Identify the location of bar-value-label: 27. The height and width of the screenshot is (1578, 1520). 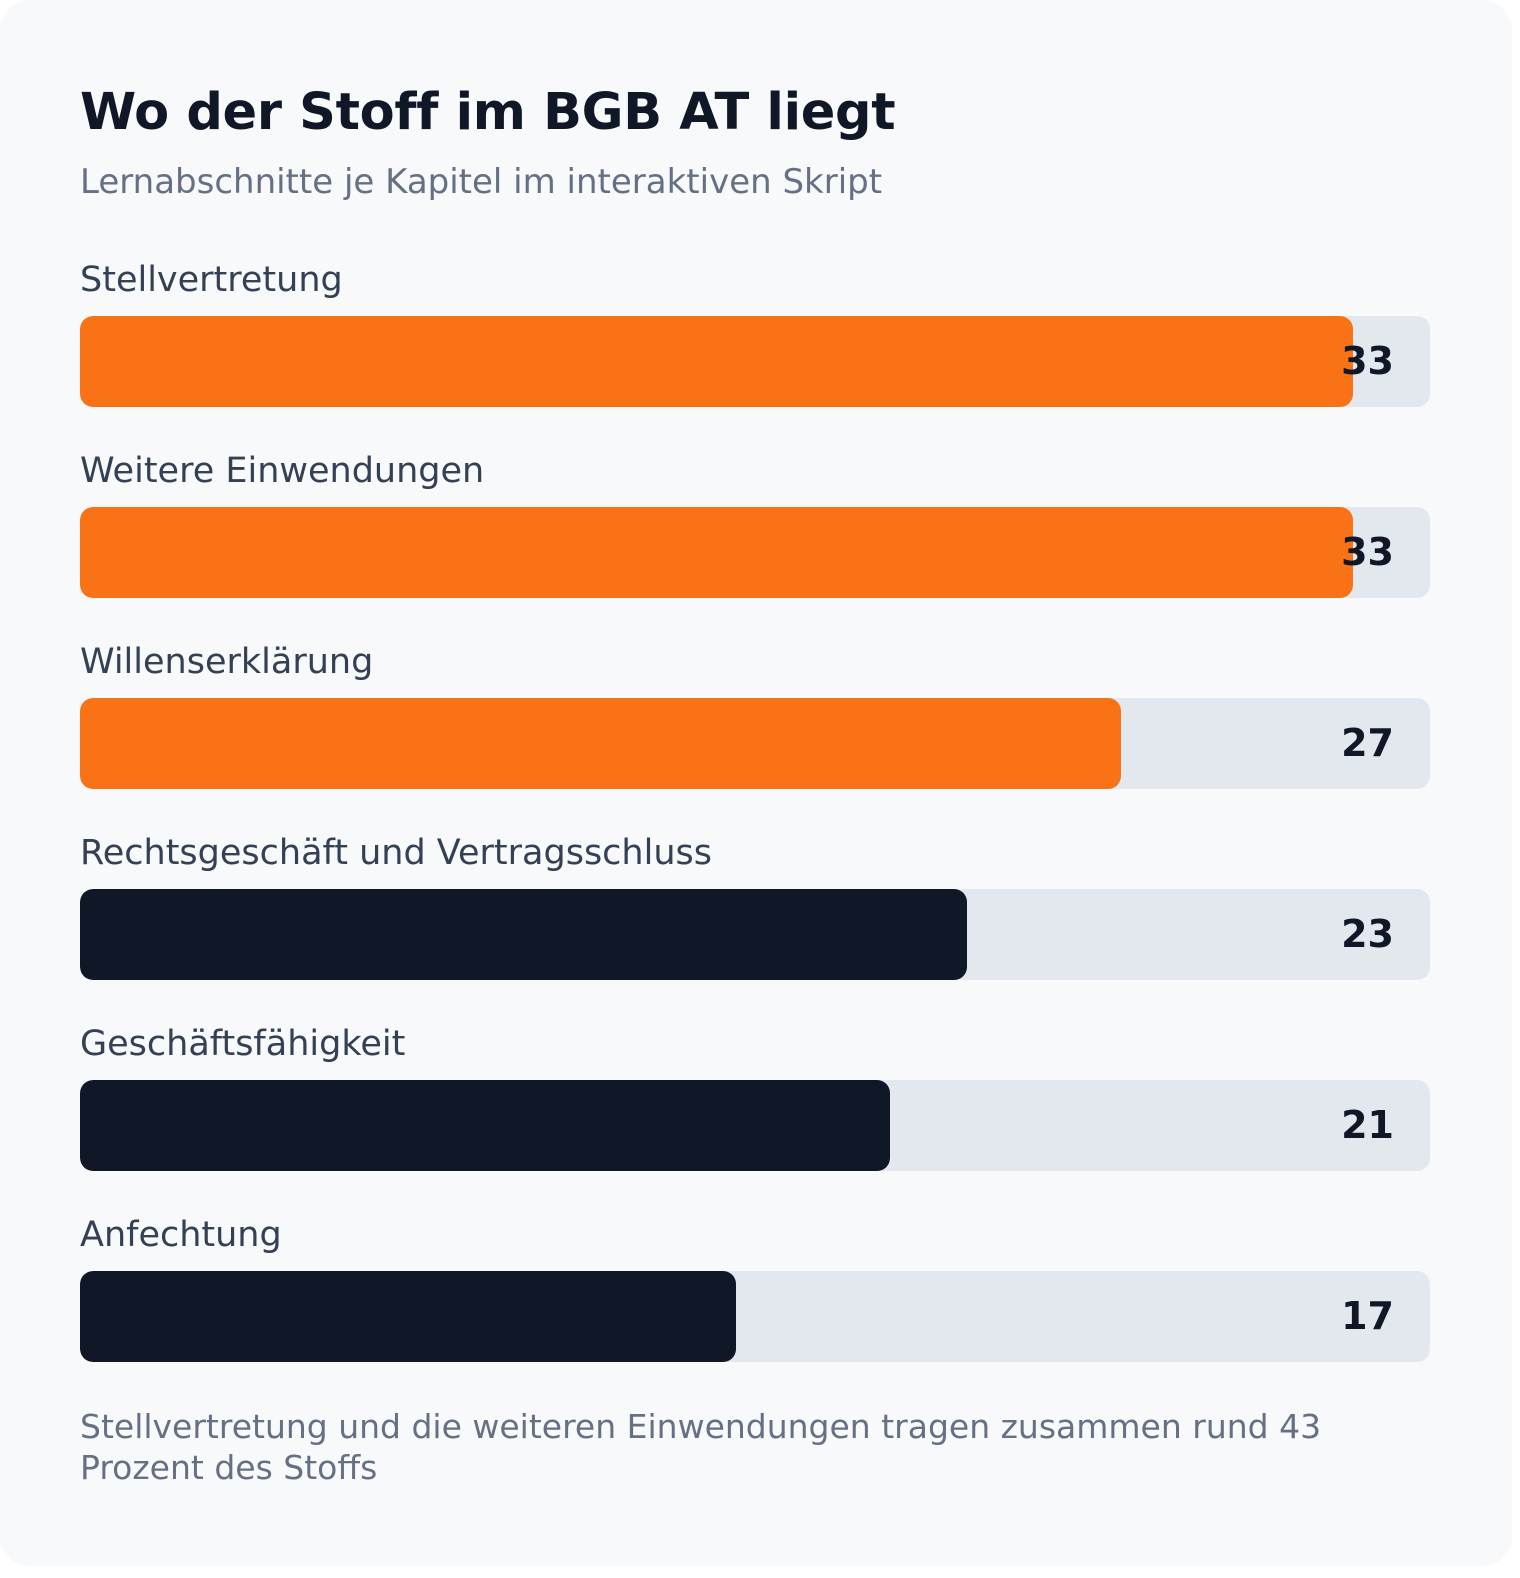
(1367, 743).